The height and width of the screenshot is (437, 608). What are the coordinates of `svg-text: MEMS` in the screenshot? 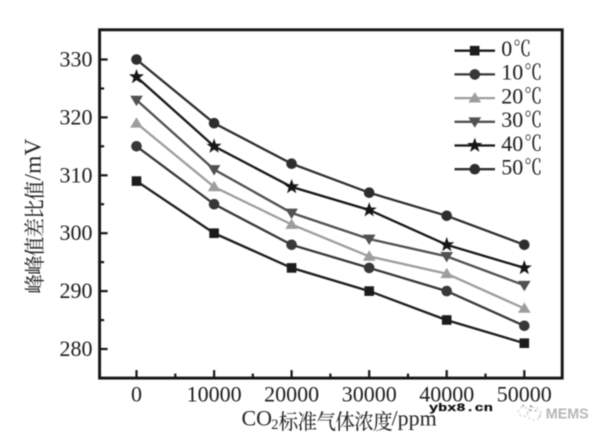 It's located at (567, 414).